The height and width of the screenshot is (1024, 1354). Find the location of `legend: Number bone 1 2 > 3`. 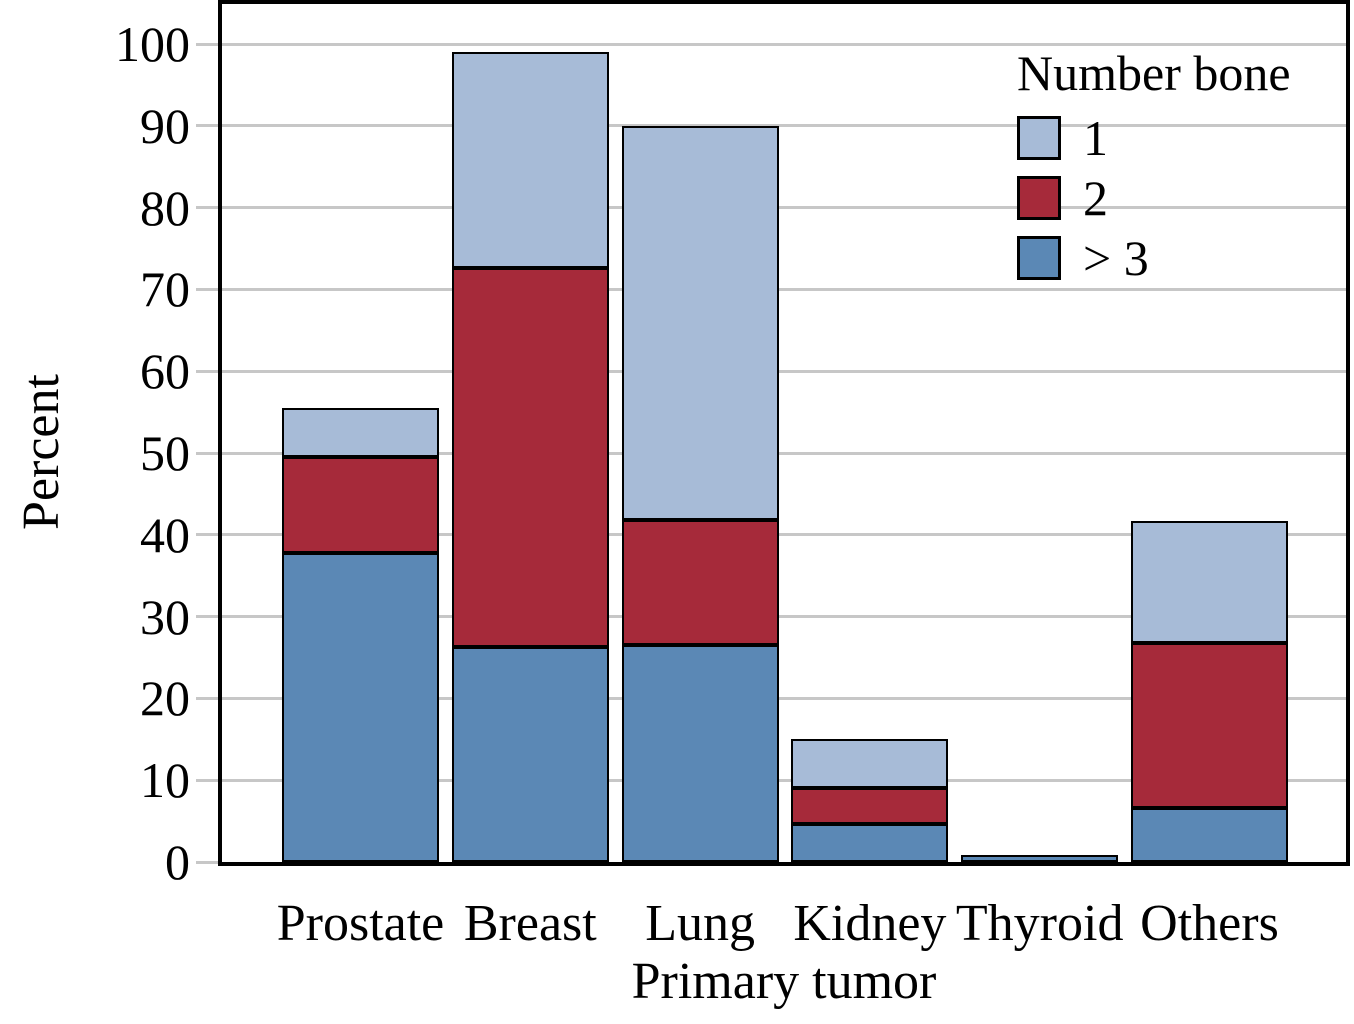

legend: Number bone 1 2 > 3 is located at coordinates (1154, 166).